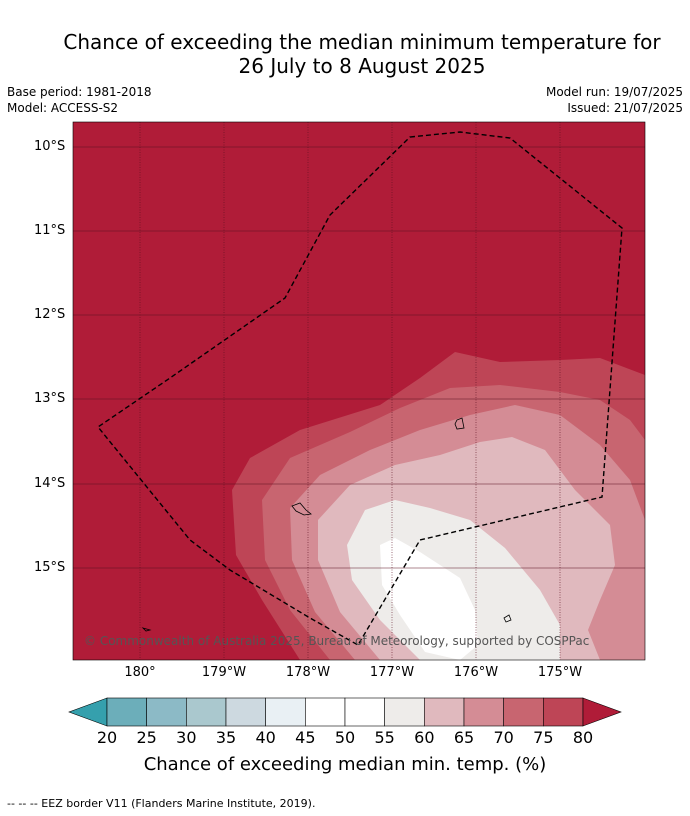 This screenshot has width=690, height=816. I want to click on island-atoll, so click(301, 509).